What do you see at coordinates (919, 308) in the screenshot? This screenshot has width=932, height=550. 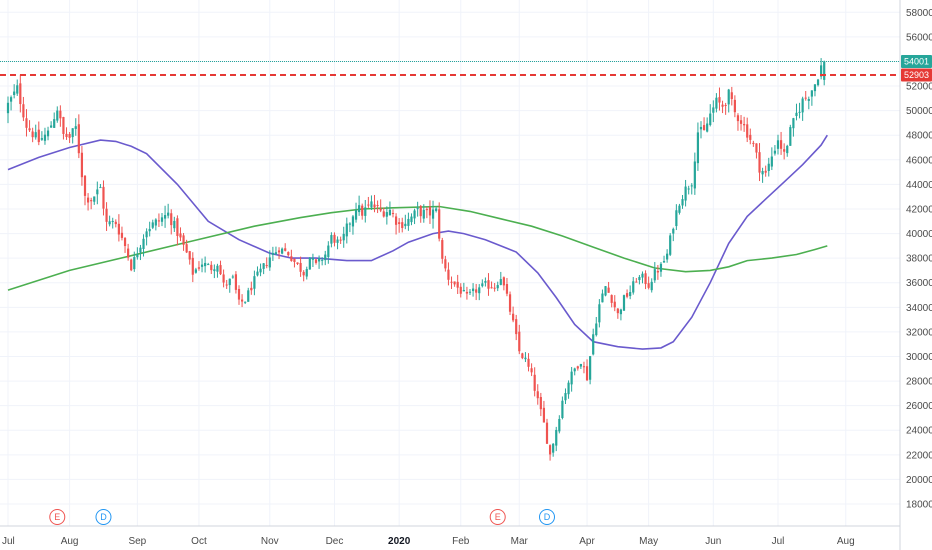 I see `y-tick-label: 34000` at bounding box center [919, 308].